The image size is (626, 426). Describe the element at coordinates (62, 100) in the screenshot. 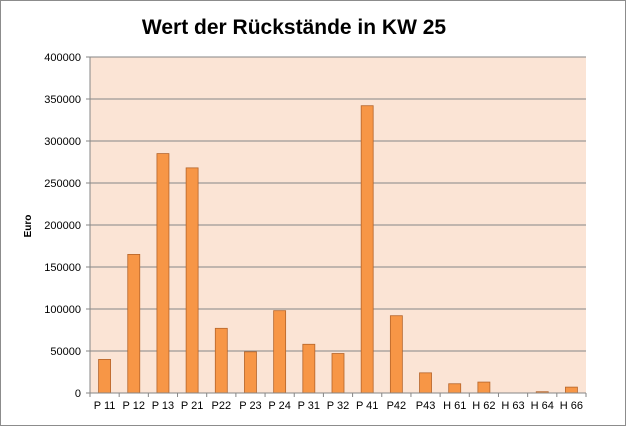

I see `y-tick-label: 350000` at that location.